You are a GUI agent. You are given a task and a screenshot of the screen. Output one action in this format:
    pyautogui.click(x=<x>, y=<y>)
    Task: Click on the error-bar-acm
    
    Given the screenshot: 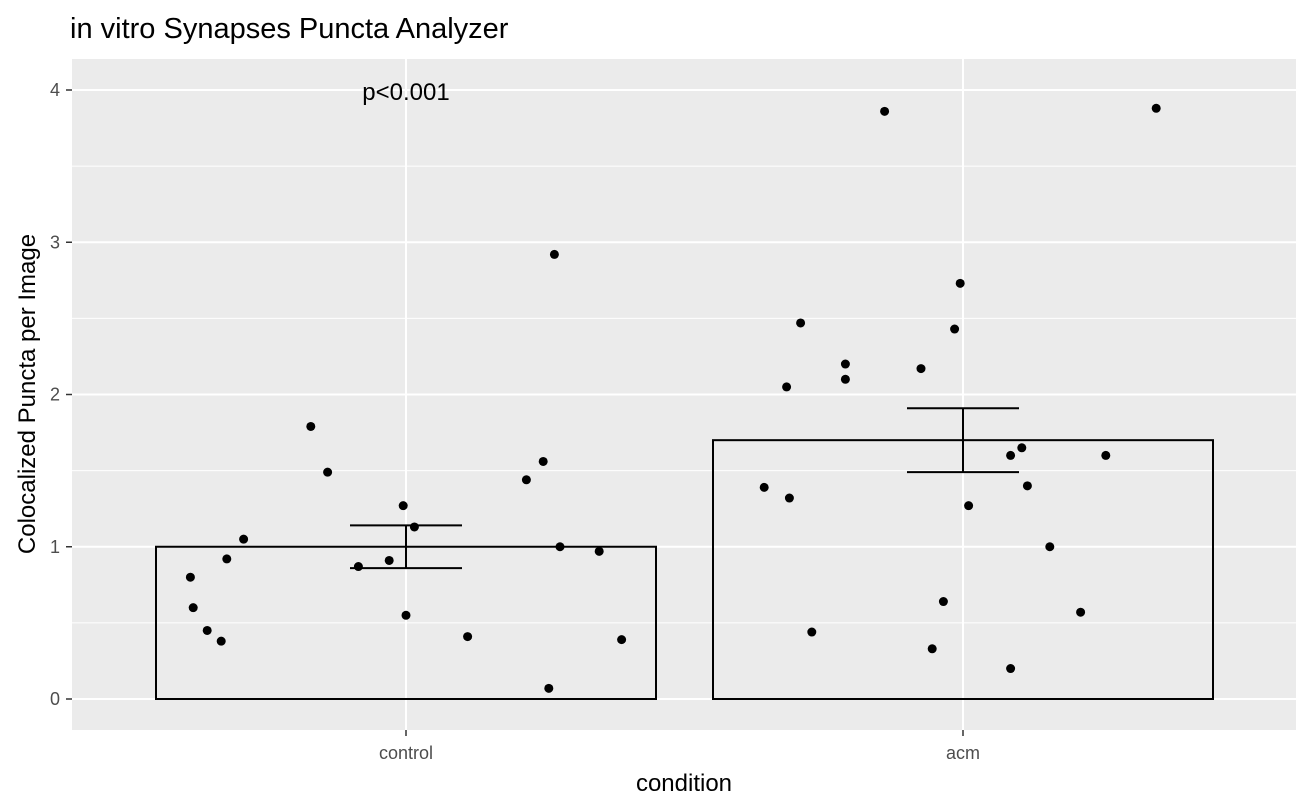 What is the action you would take?
    pyautogui.click(x=963, y=440)
    